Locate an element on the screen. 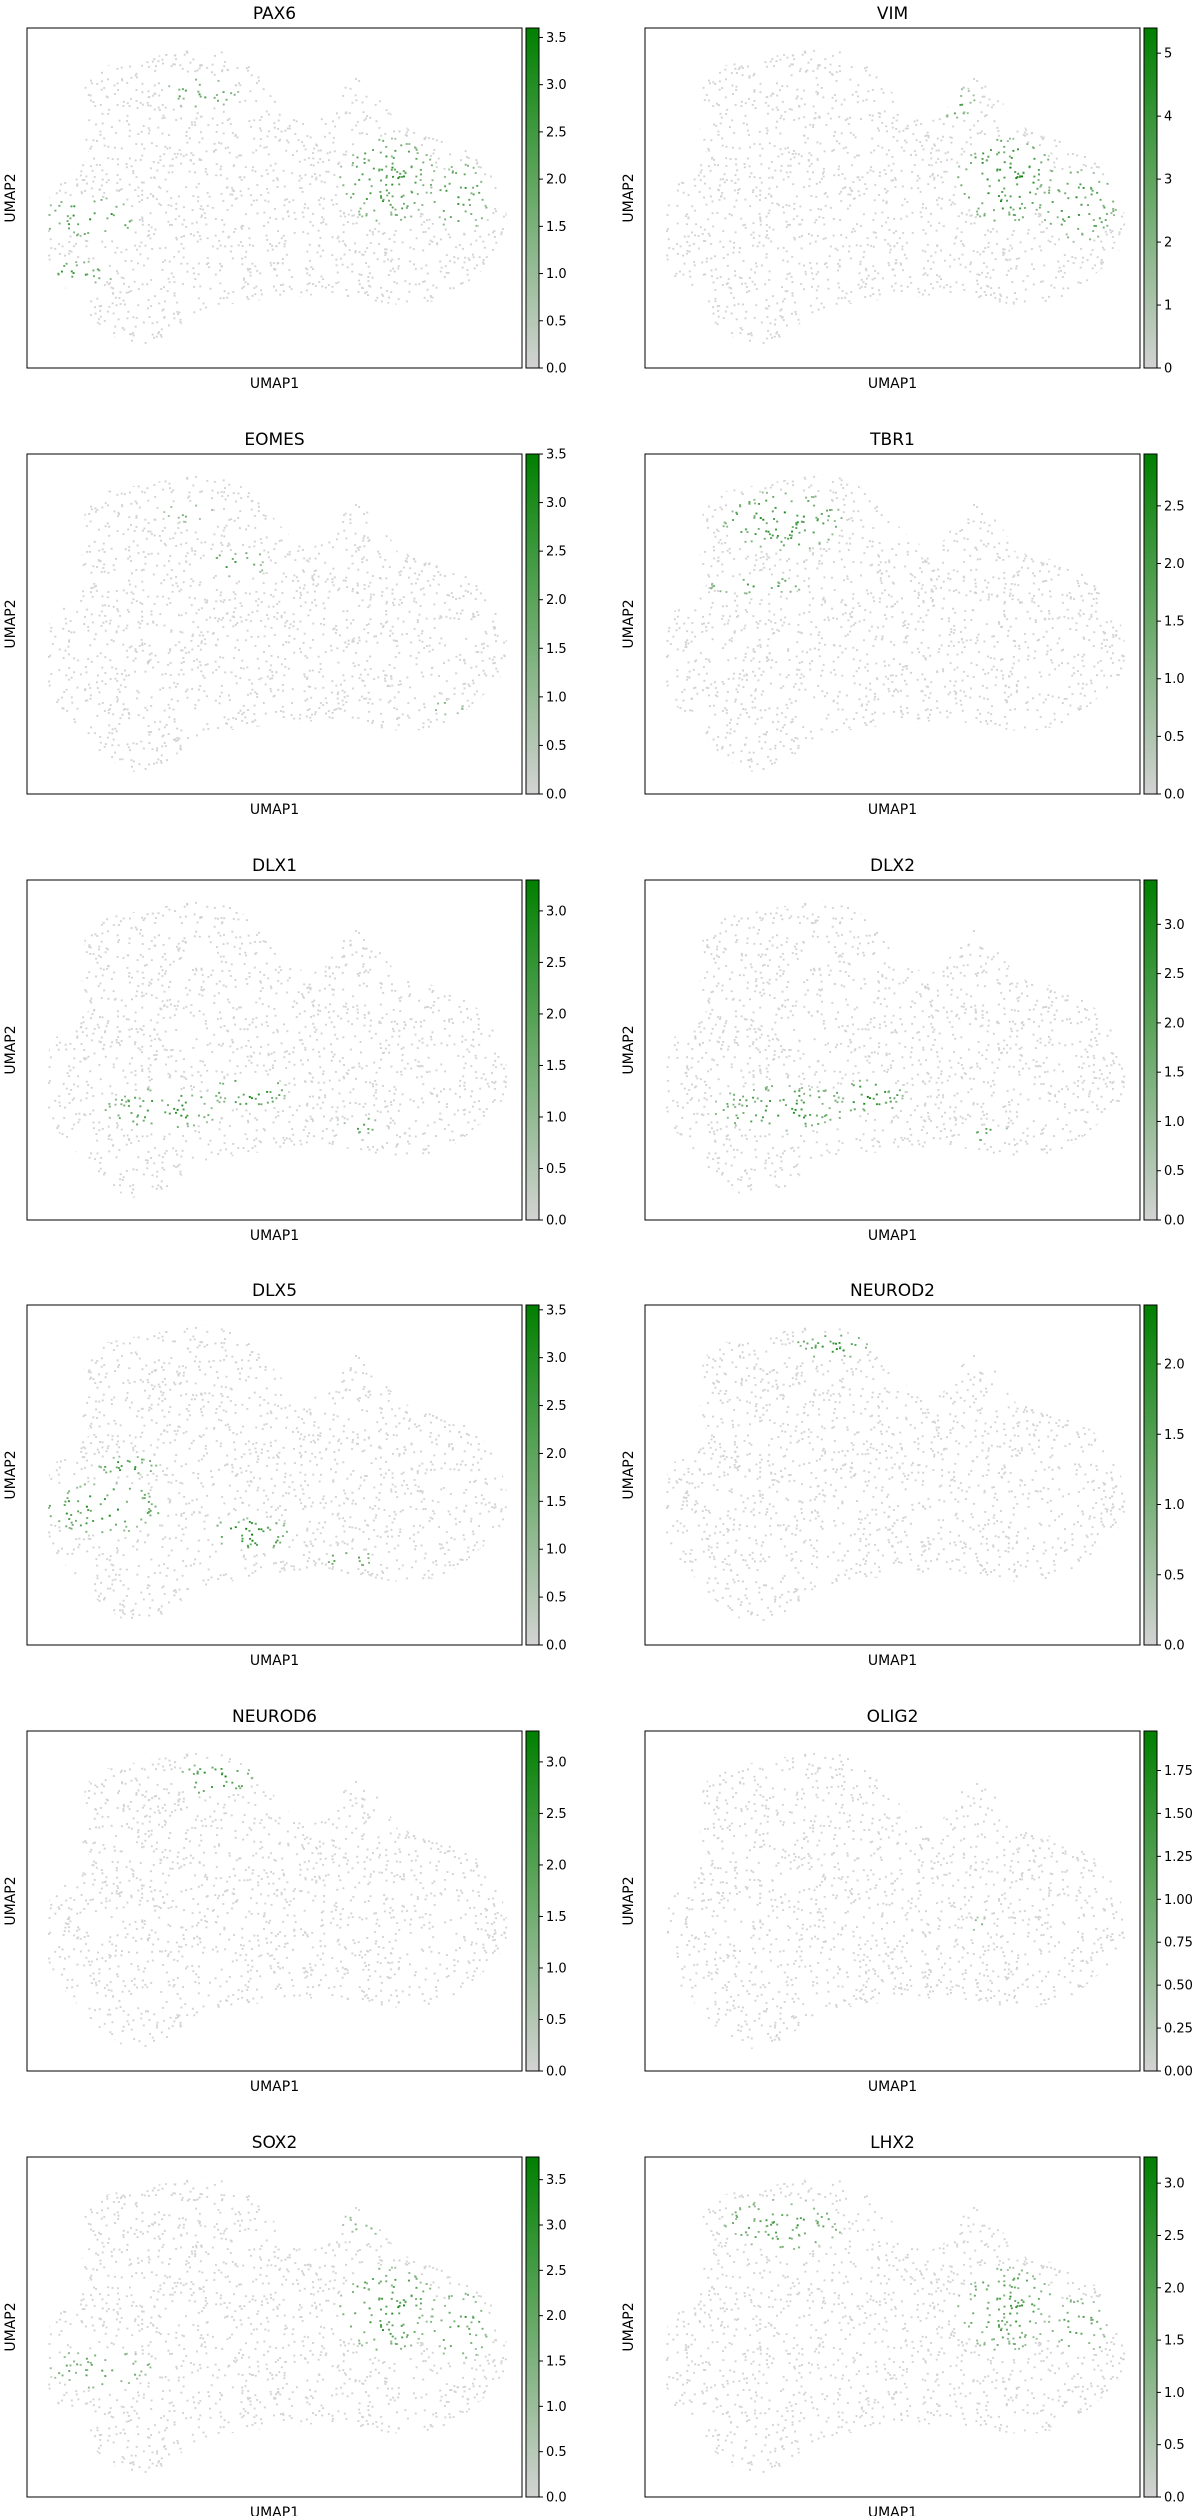 This screenshot has height=2516, width=1204. colorbar-tick-label: 1.75 is located at coordinates (1178, 1771).